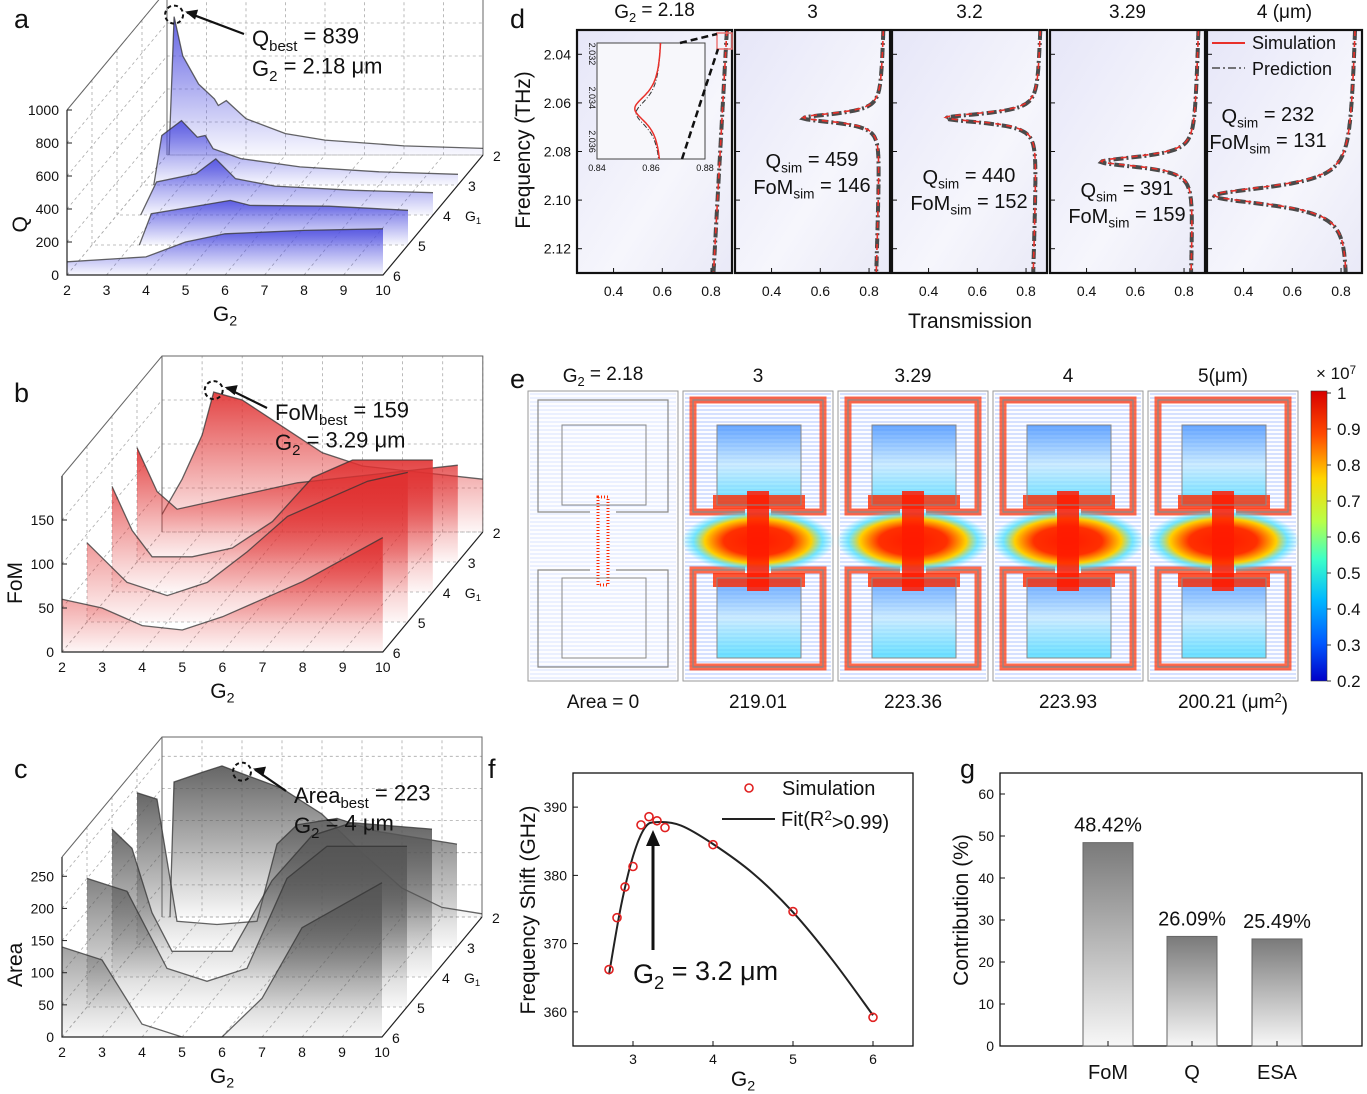  Describe the element at coordinates (1244, 291) in the screenshot. I see `x-tick-label: 0.4` at that location.